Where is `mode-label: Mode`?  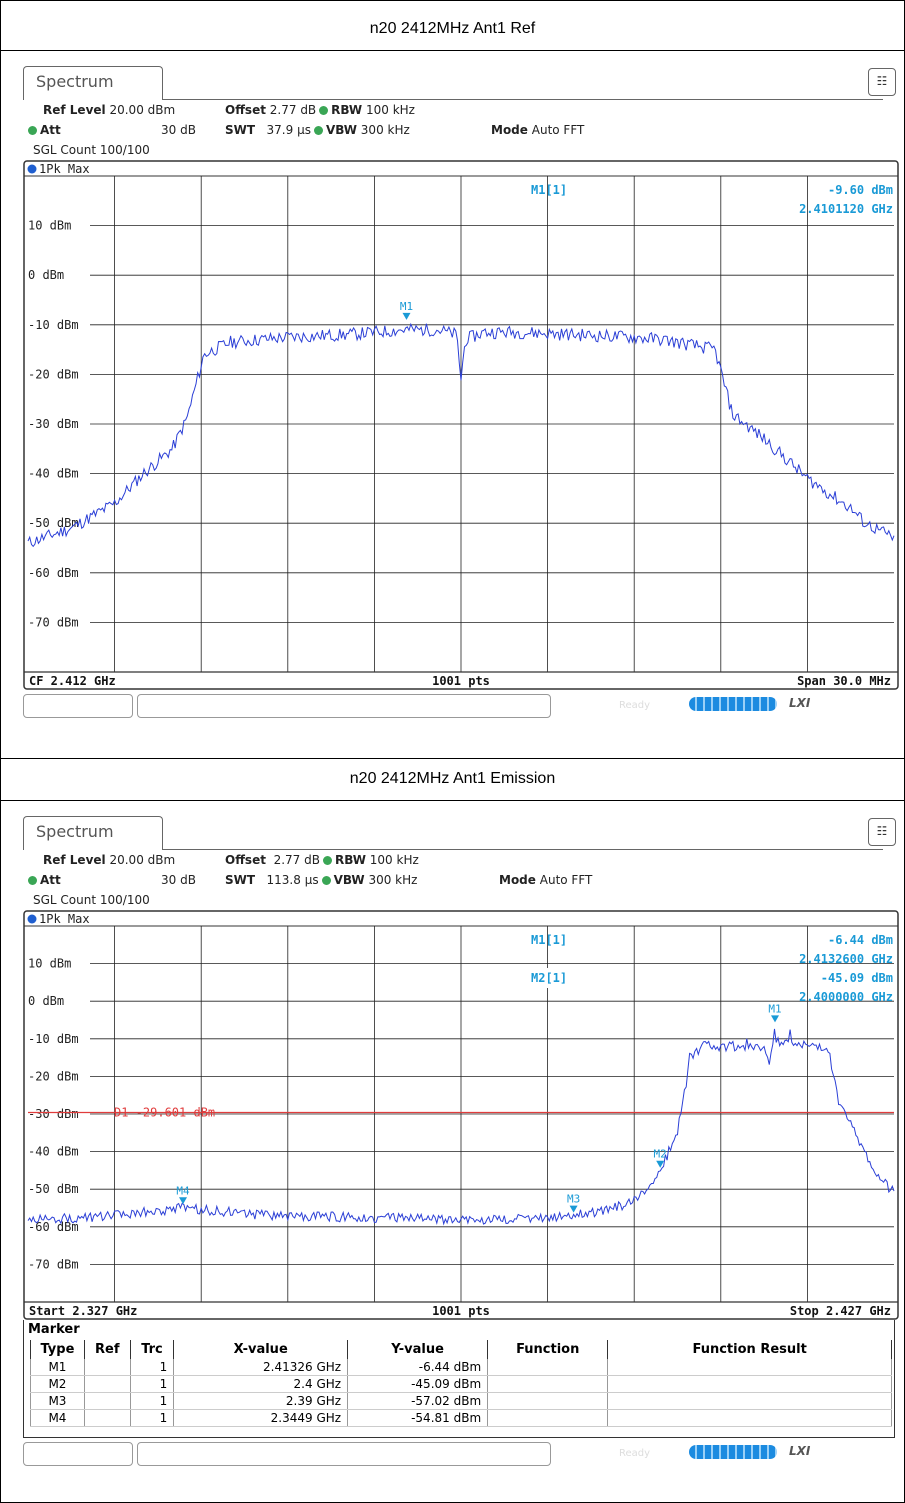
mode-label: Mode is located at coordinates (509, 130).